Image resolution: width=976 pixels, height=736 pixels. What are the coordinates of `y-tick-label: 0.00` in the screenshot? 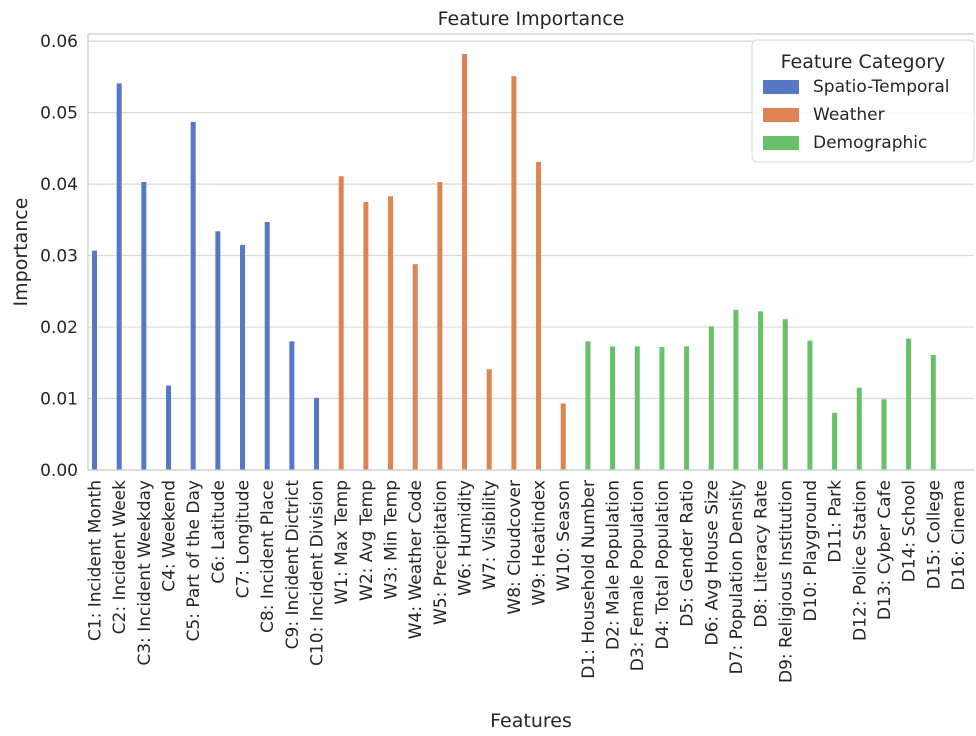 It's located at (59, 471).